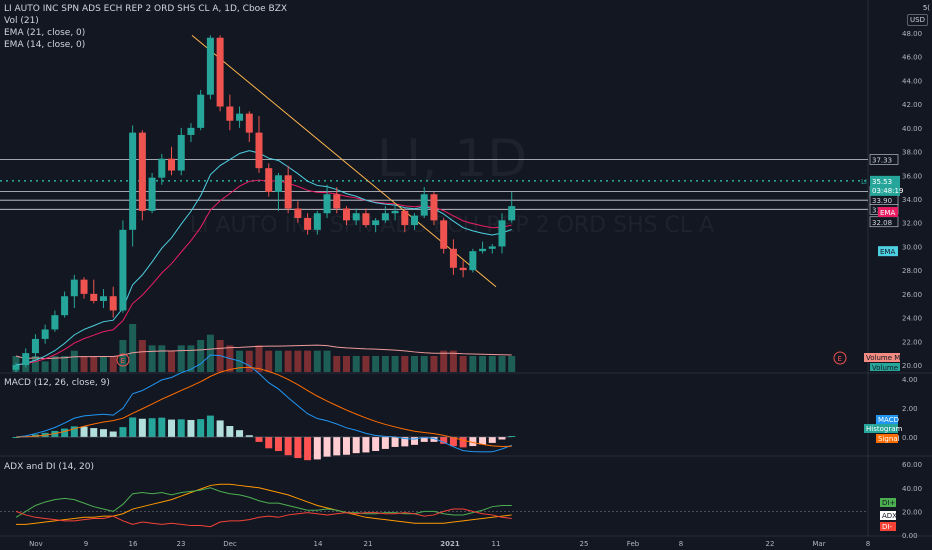 The width and height of the screenshot is (932, 550). What do you see at coordinates (912, 512) in the screenshot?
I see `adx-tick-label: 20.00` at bounding box center [912, 512].